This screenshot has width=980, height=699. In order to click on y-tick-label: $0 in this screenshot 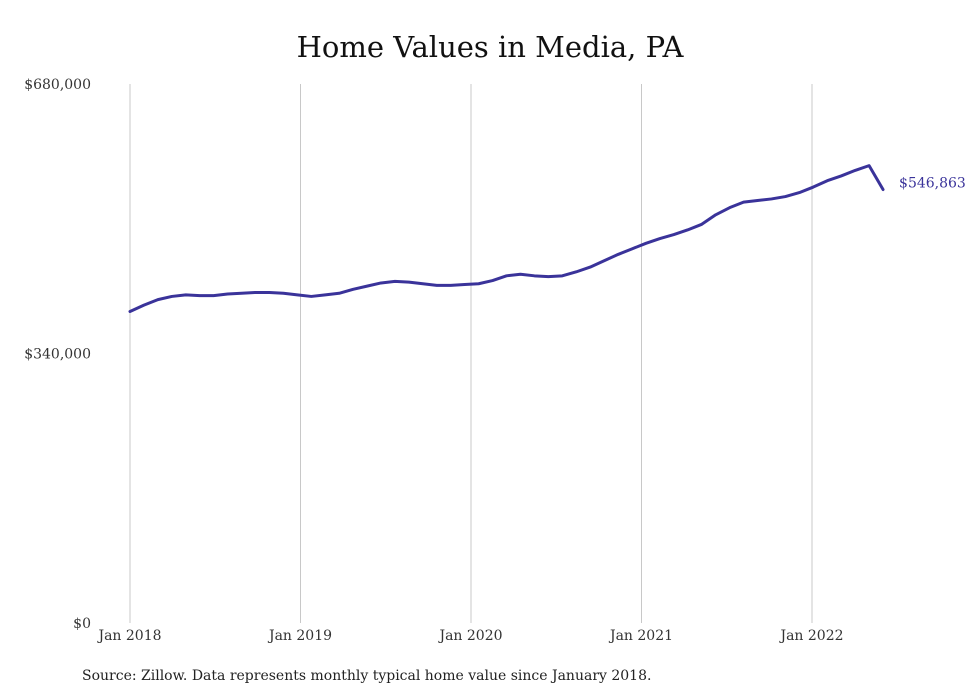, I will do `click(82, 624)`.